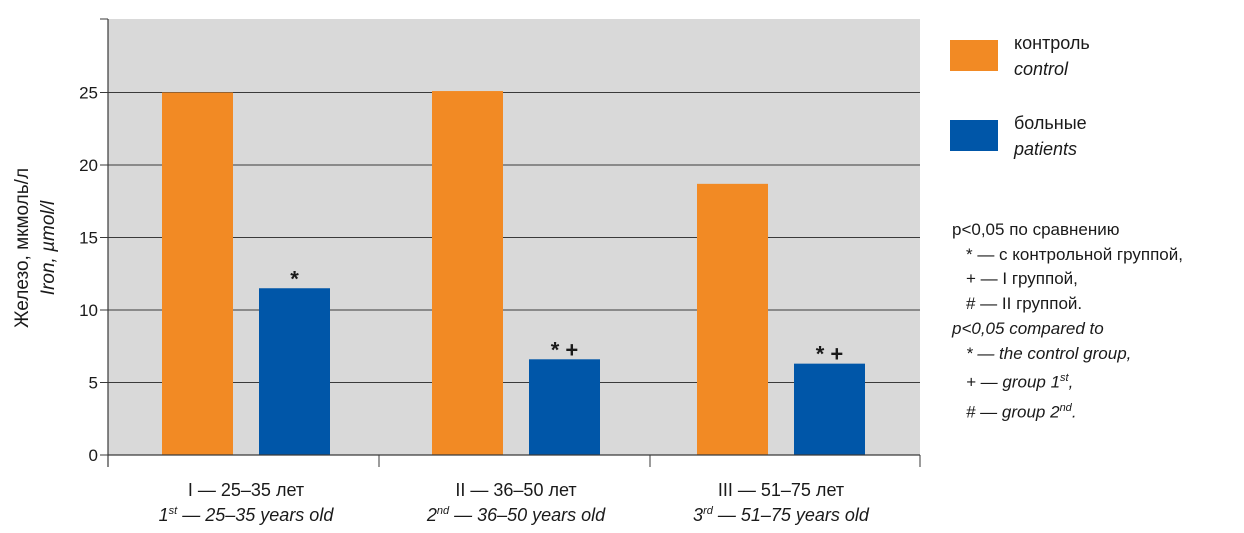 The height and width of the screenshot is (533, 1244). I want to click on legend-swatch-patients, so click(974, 135).